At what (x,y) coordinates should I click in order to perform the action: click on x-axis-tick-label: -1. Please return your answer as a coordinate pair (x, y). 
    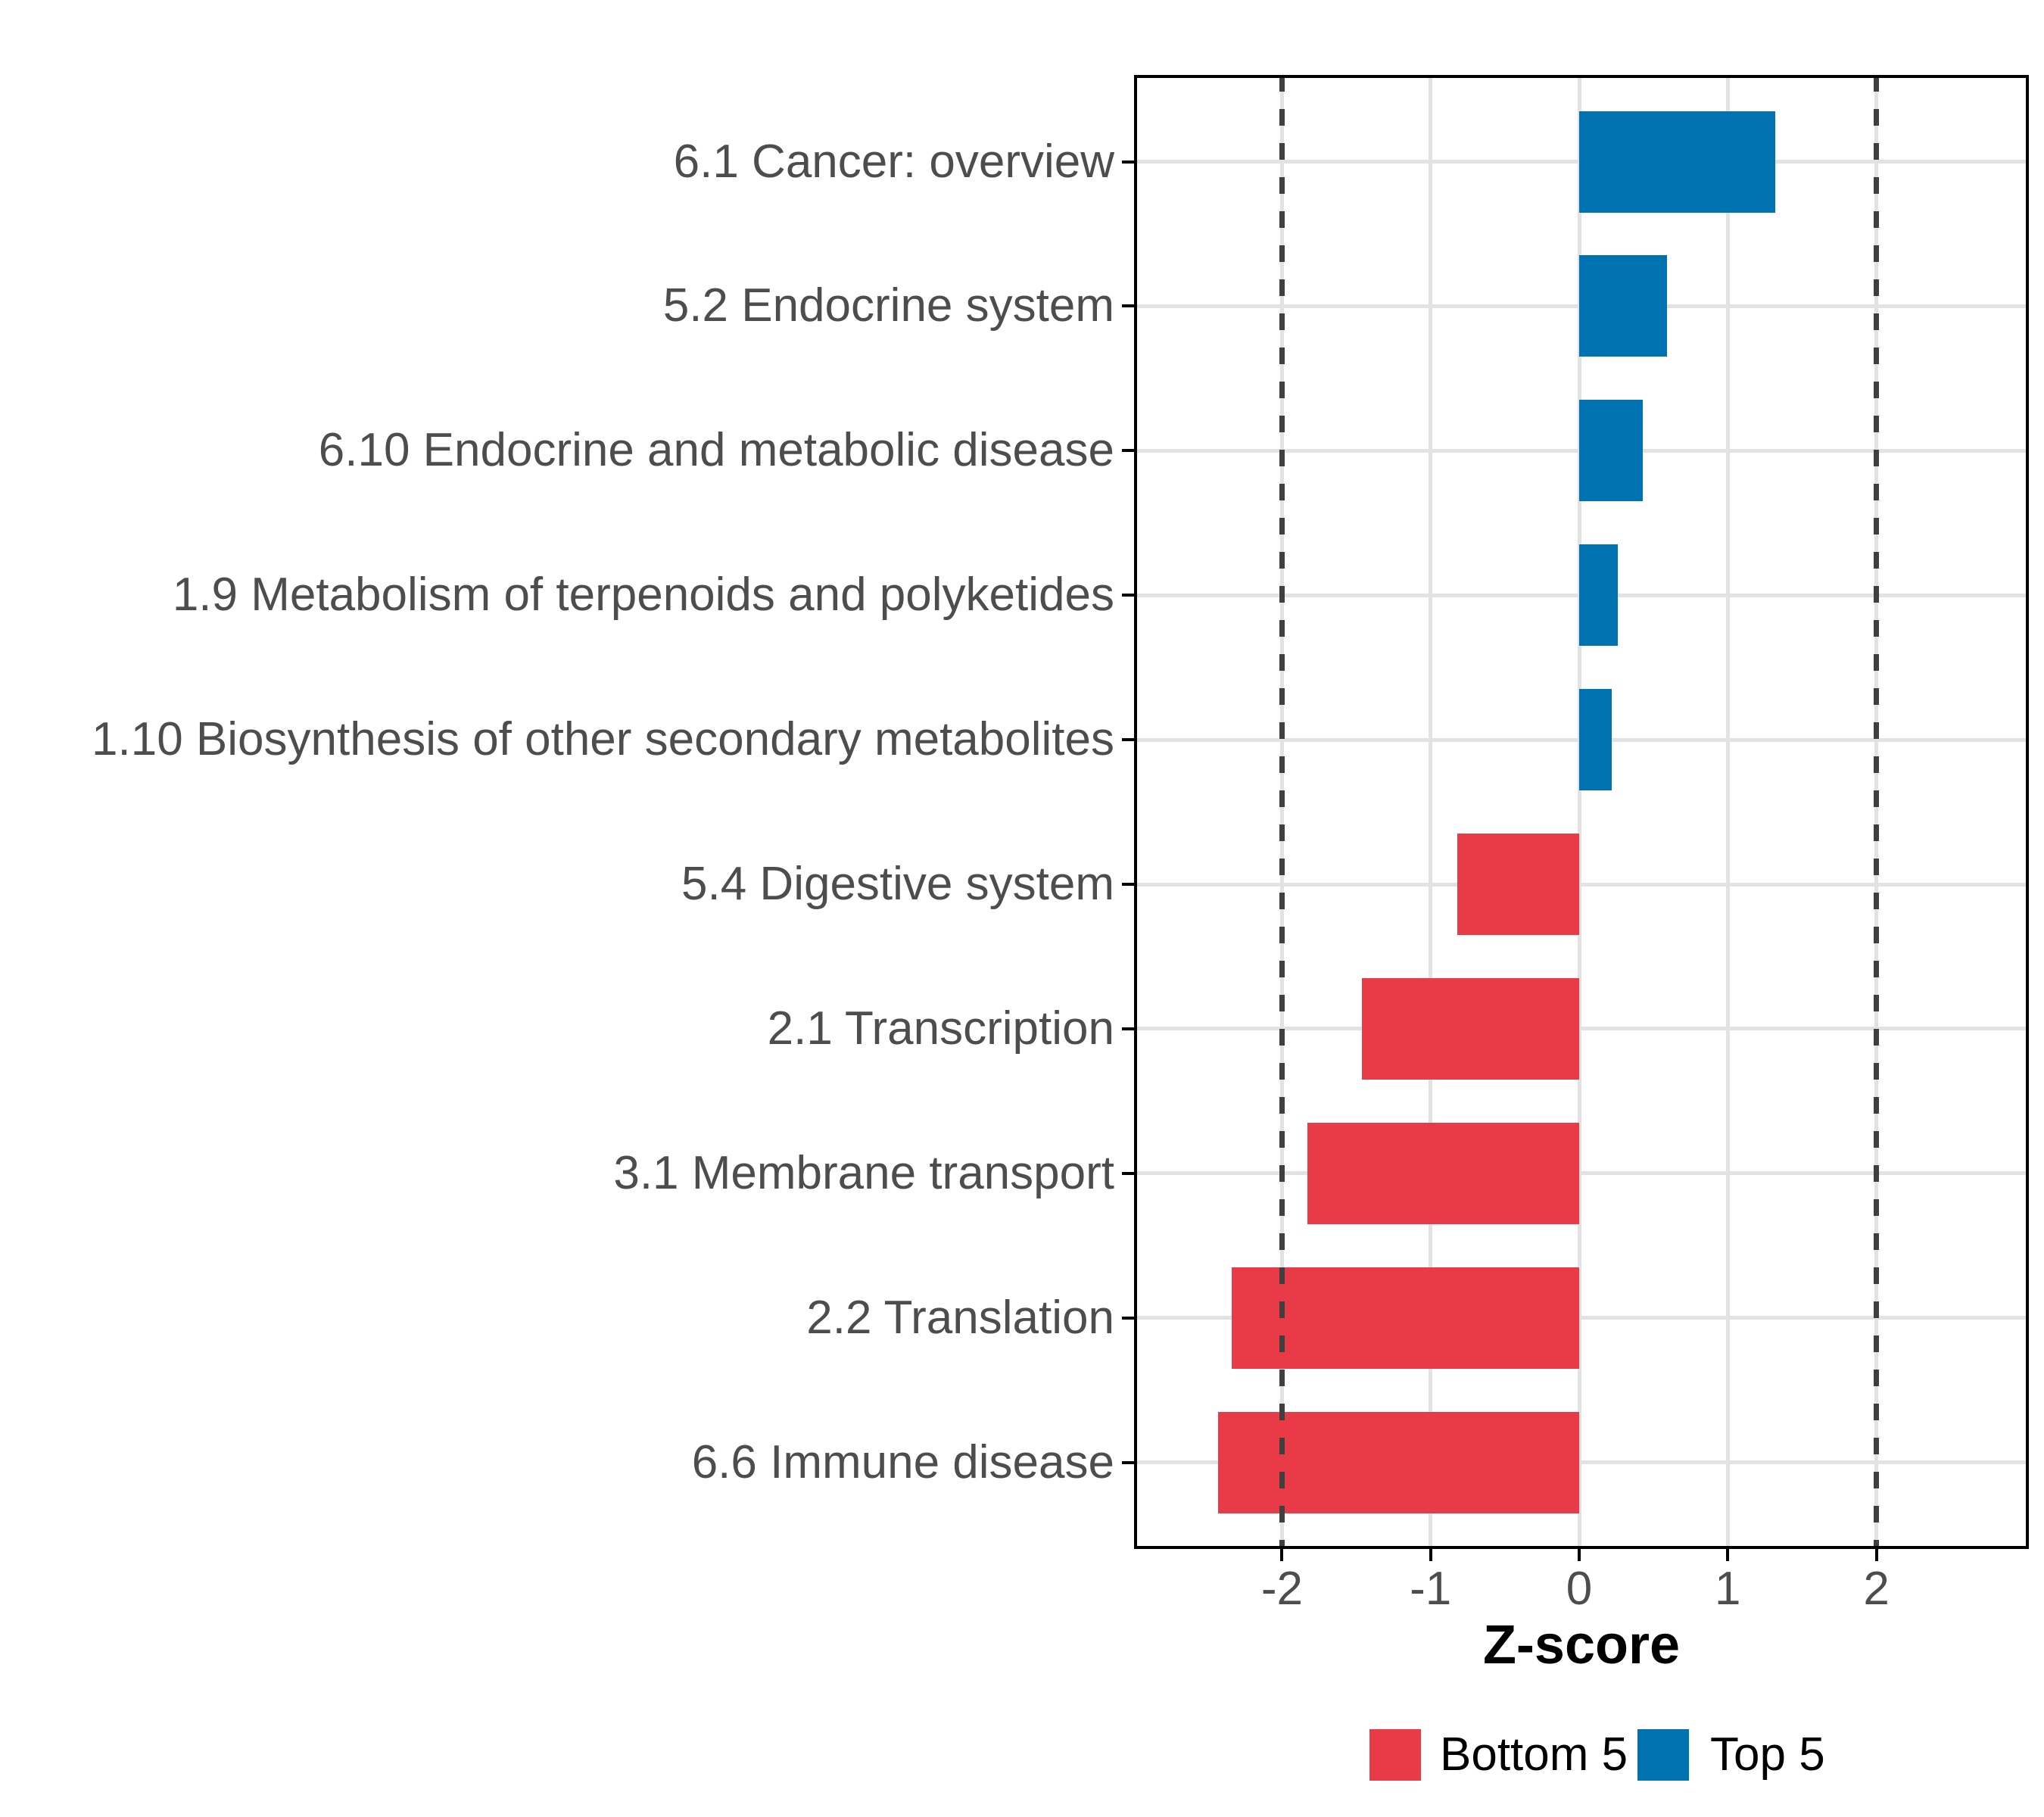
    Looking at the image, I should click on (1431, 1589).